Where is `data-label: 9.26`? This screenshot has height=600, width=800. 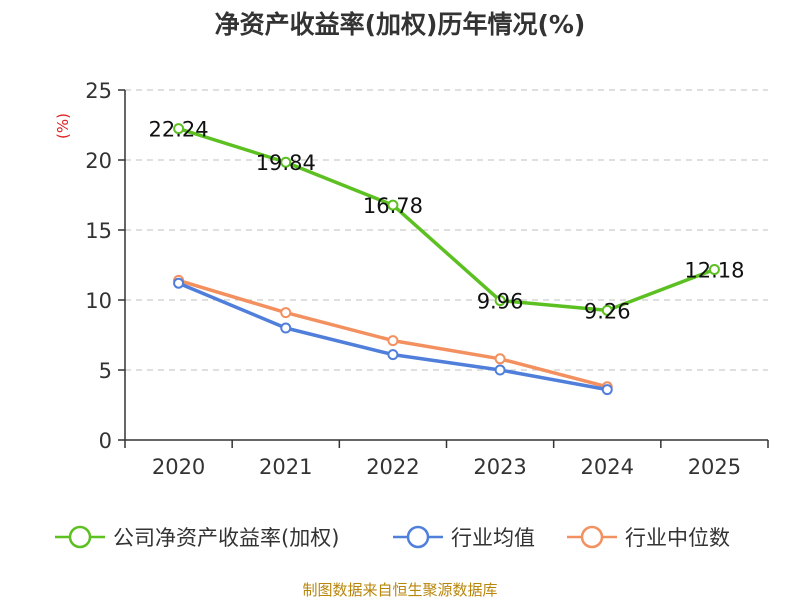
data-label: 9.26 is located at coordinates (607, 311).